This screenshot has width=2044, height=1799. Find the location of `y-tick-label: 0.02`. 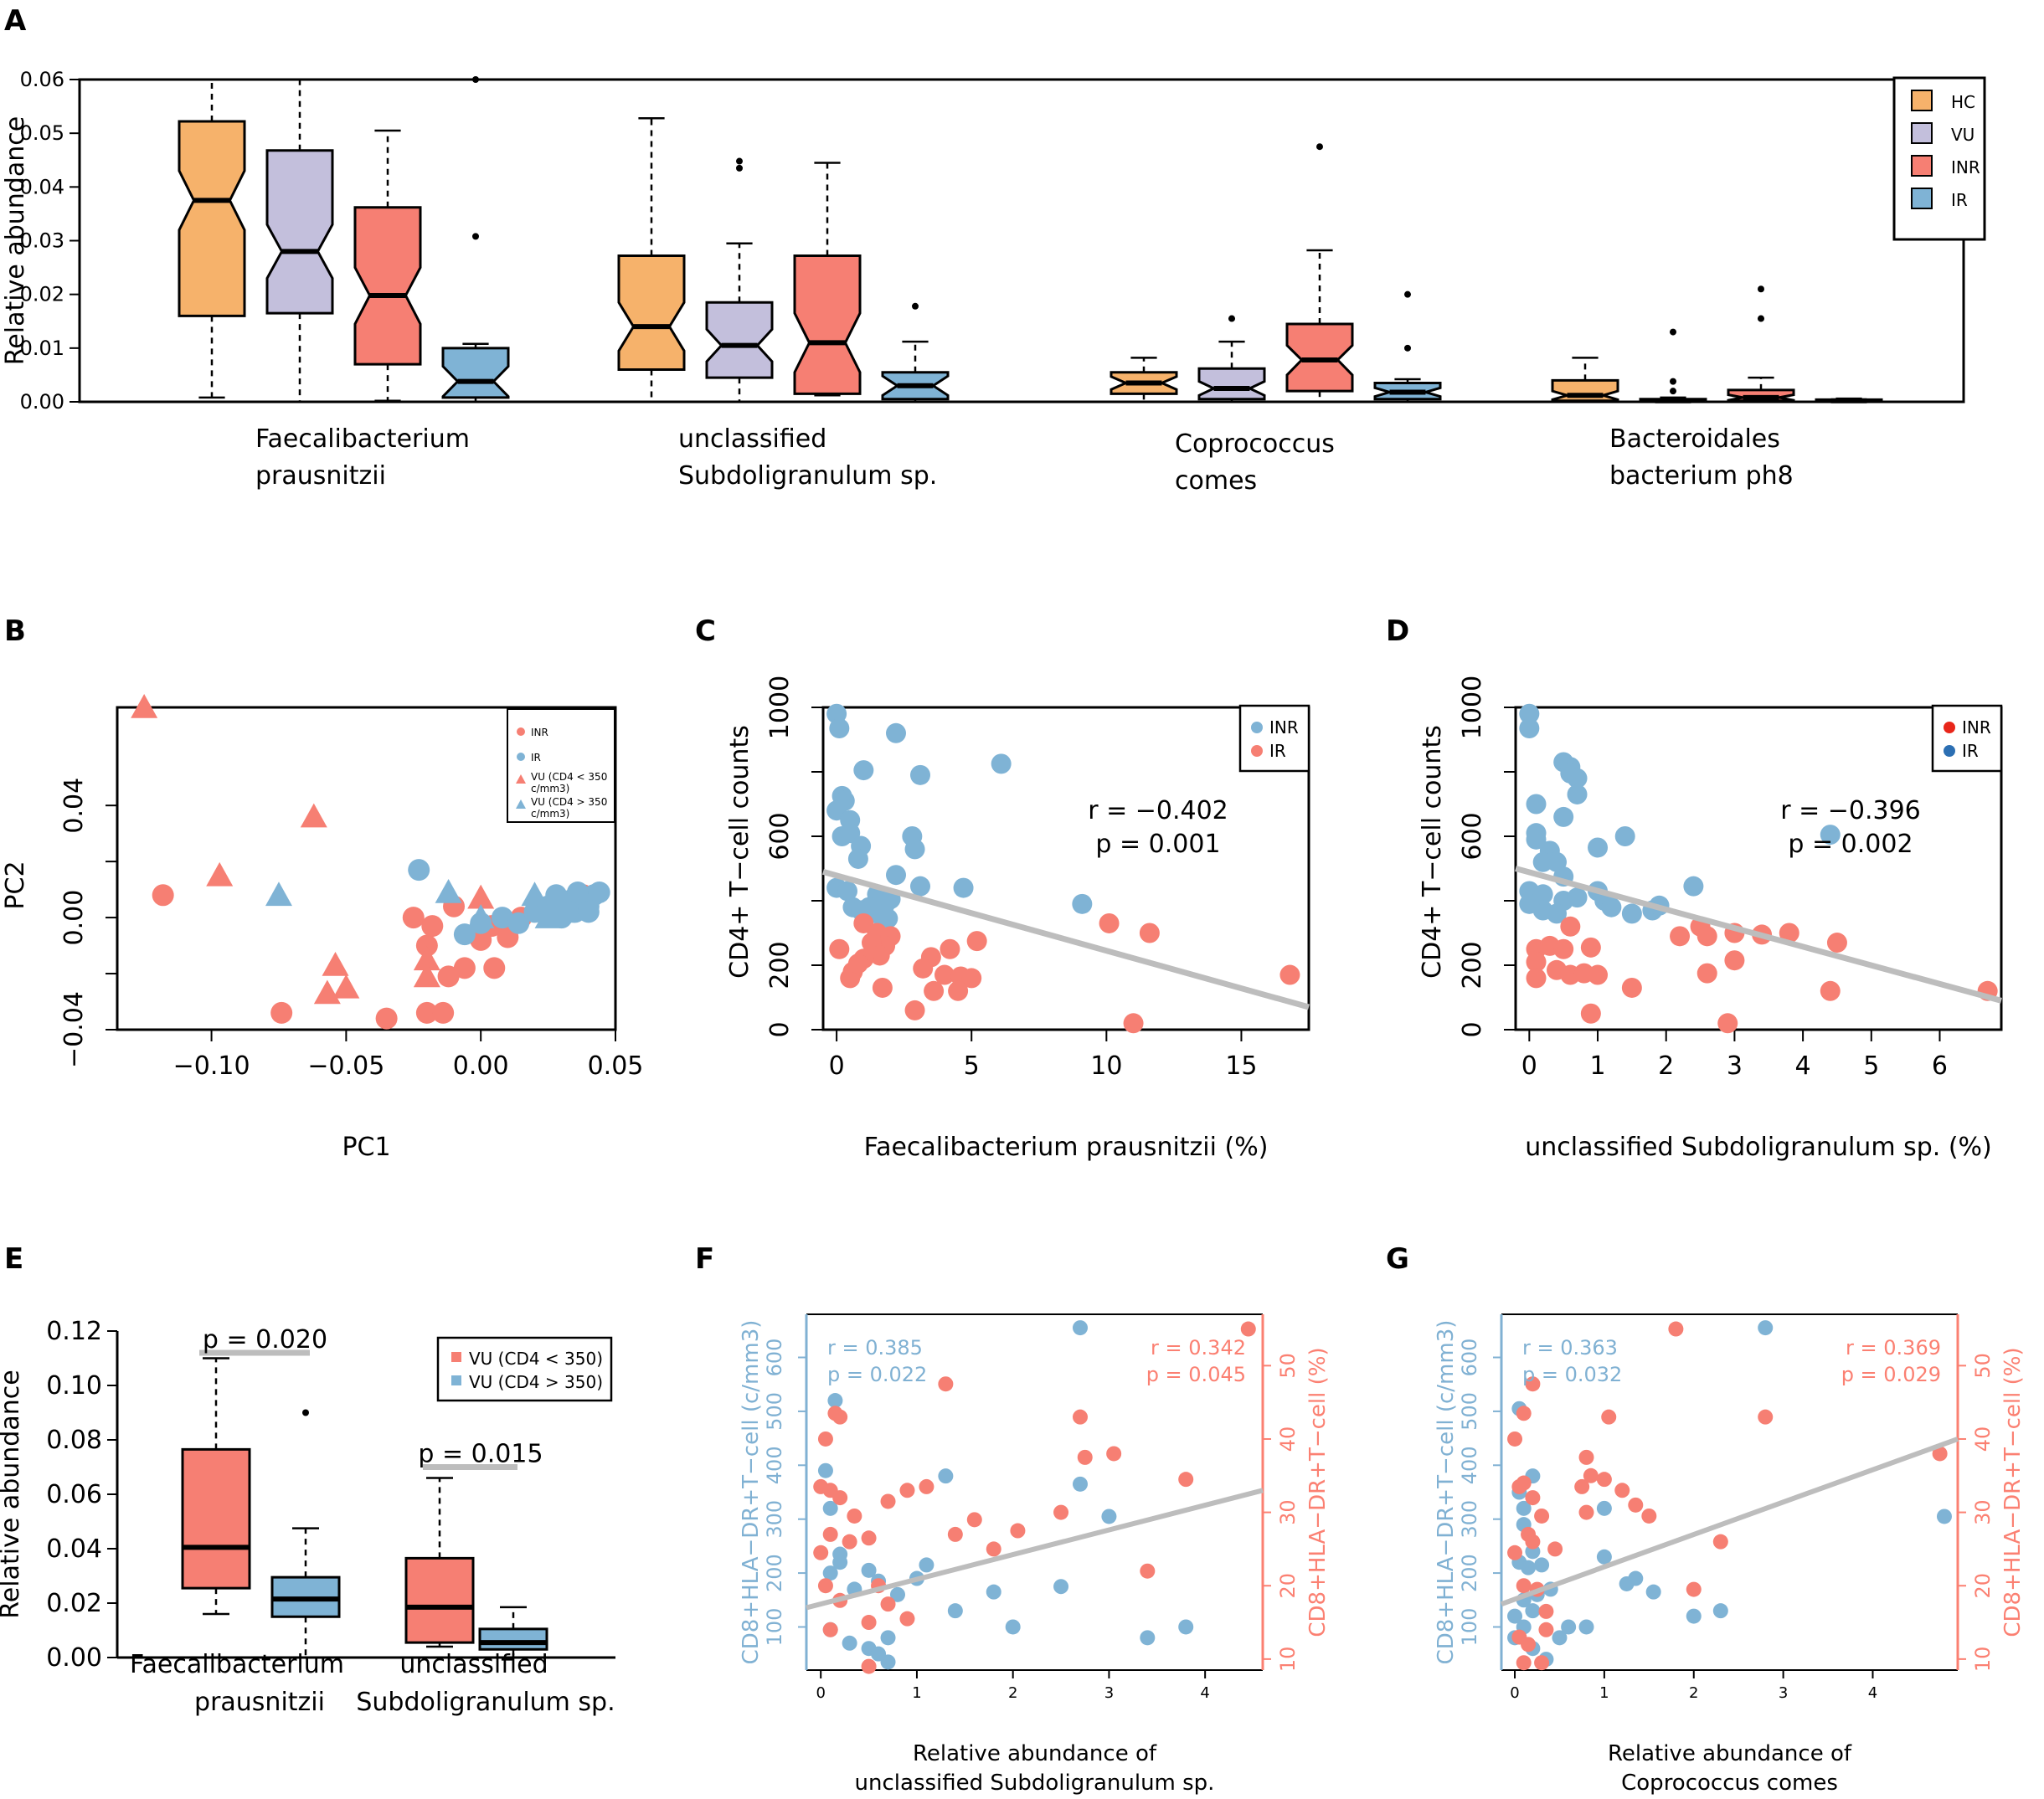

y-tick-label: 0.02 is located at coordinates (42, 294).